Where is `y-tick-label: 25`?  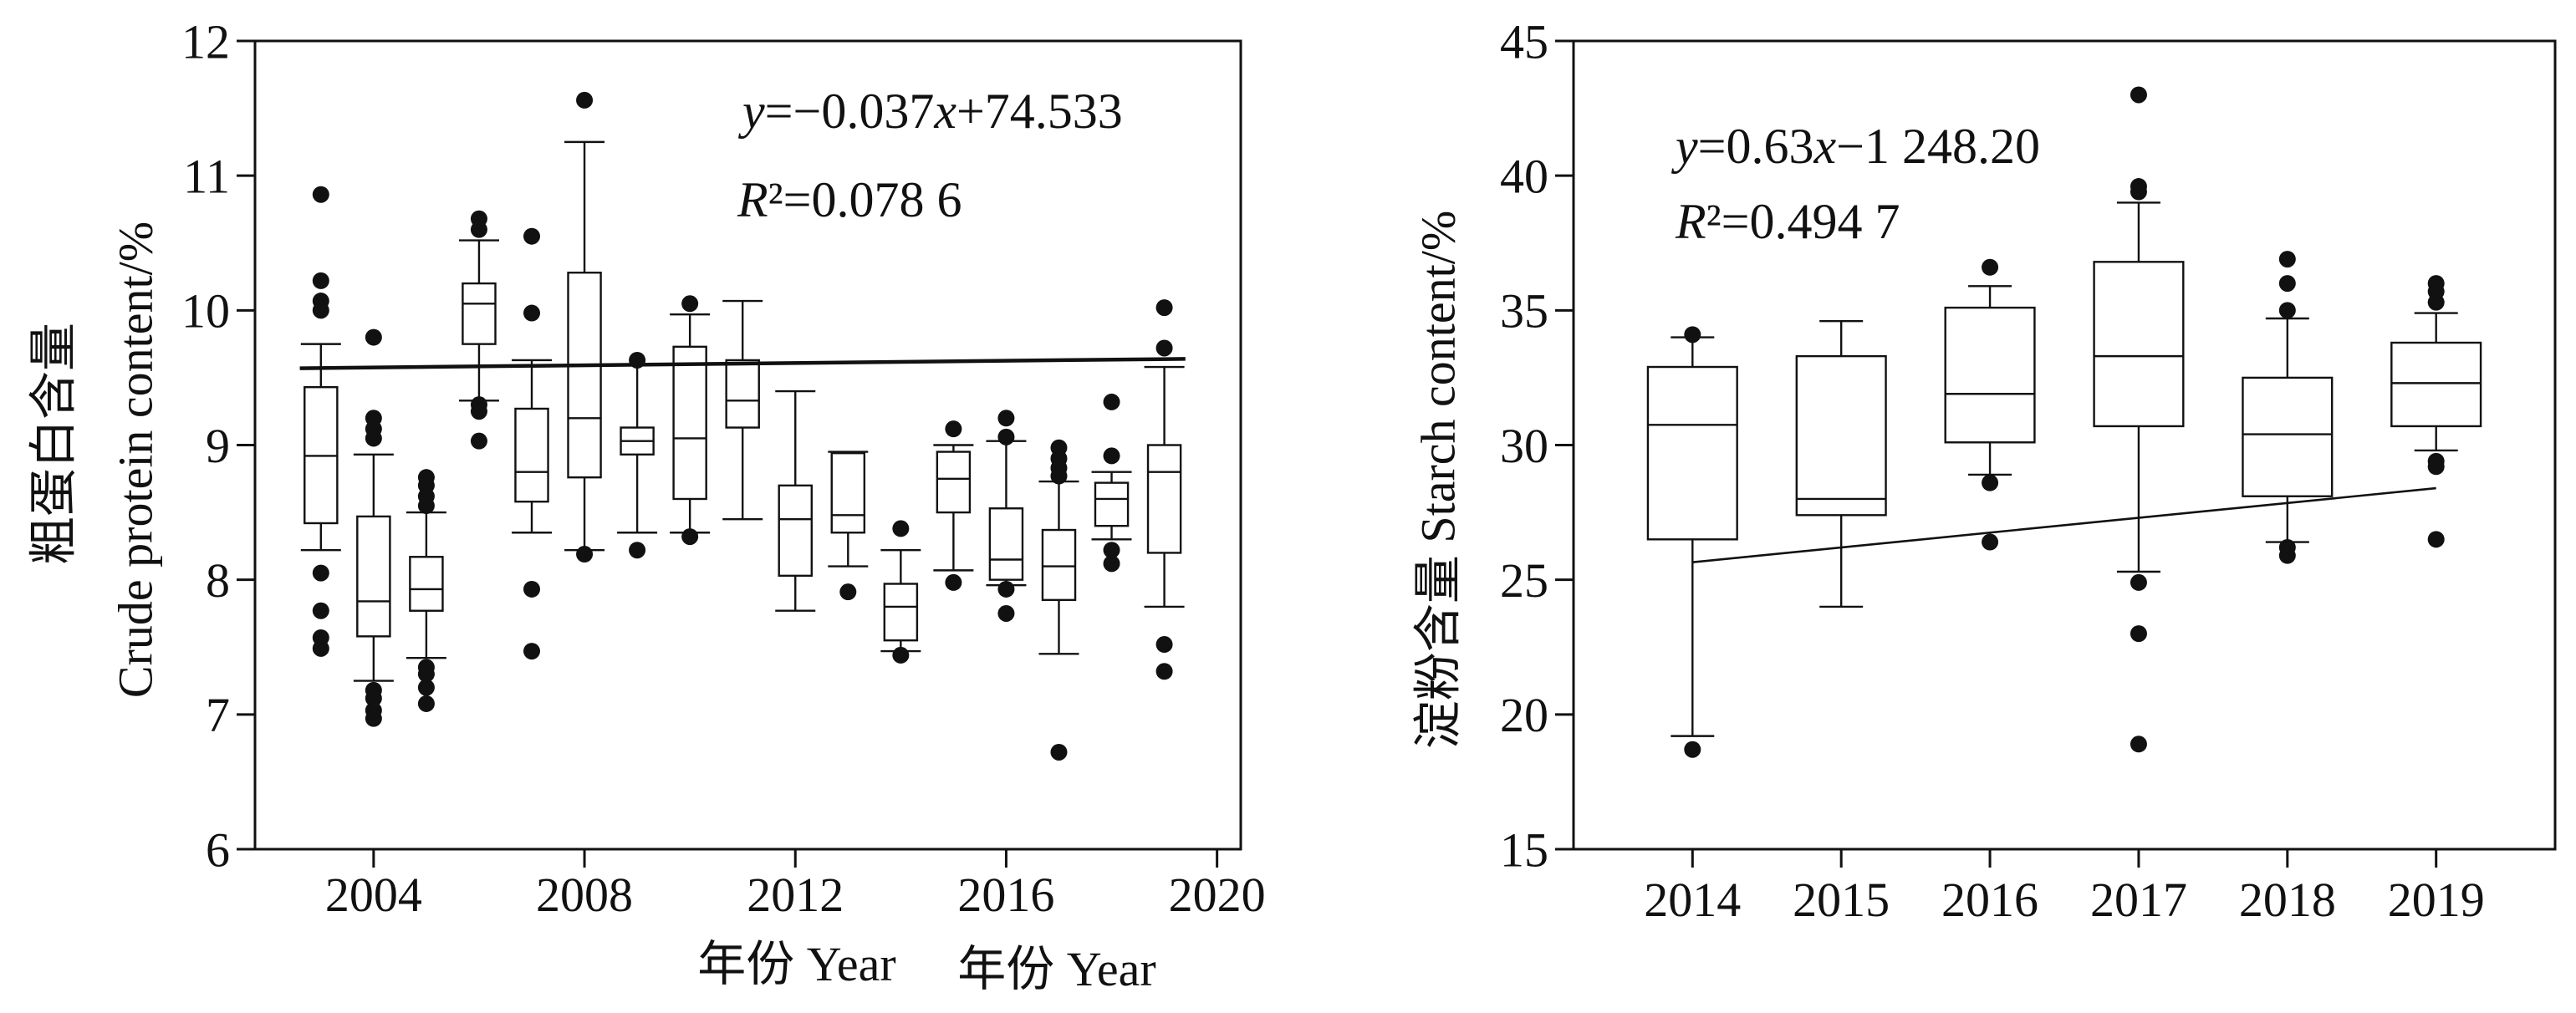
y-tick-label: 25 is located at coordinates (1524, 580).